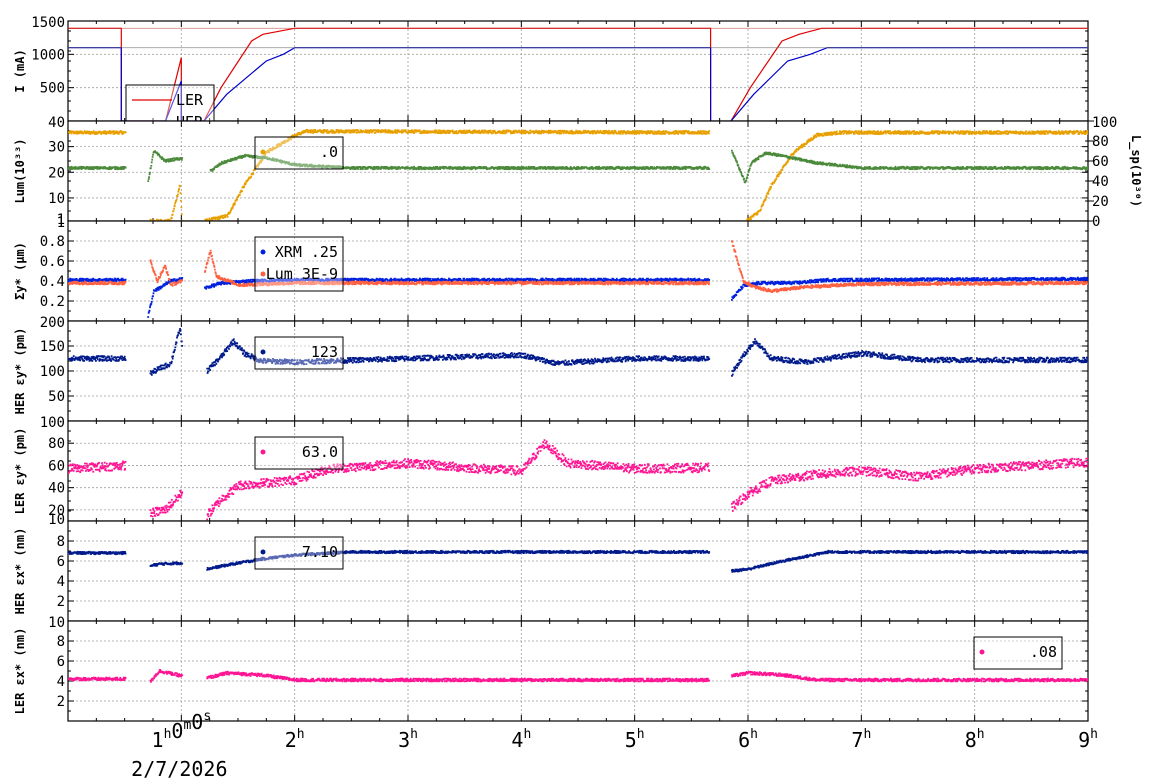 The width and height of the screenshot is (1160, 782). I want to click on panel-3: 0.2 0.4 0.6 0.8 1 Σy* (μm) XRM .25 Lum 3E-9, so click(551, 268).